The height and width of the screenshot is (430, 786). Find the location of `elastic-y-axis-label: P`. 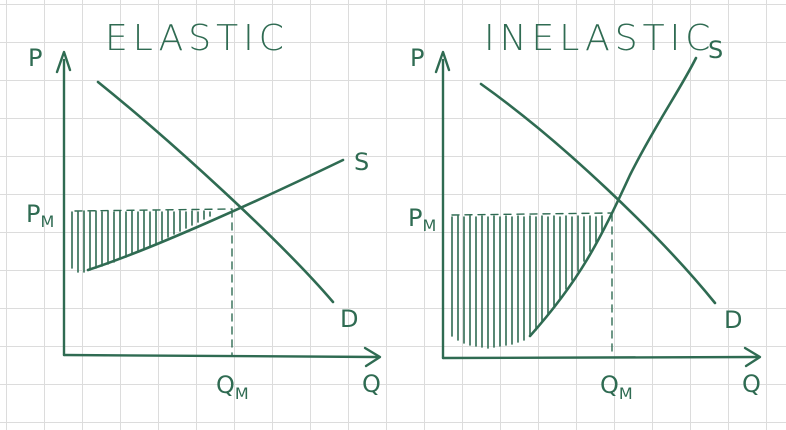

elastic-y-axis-label: P is located at coordinates (35, 58).